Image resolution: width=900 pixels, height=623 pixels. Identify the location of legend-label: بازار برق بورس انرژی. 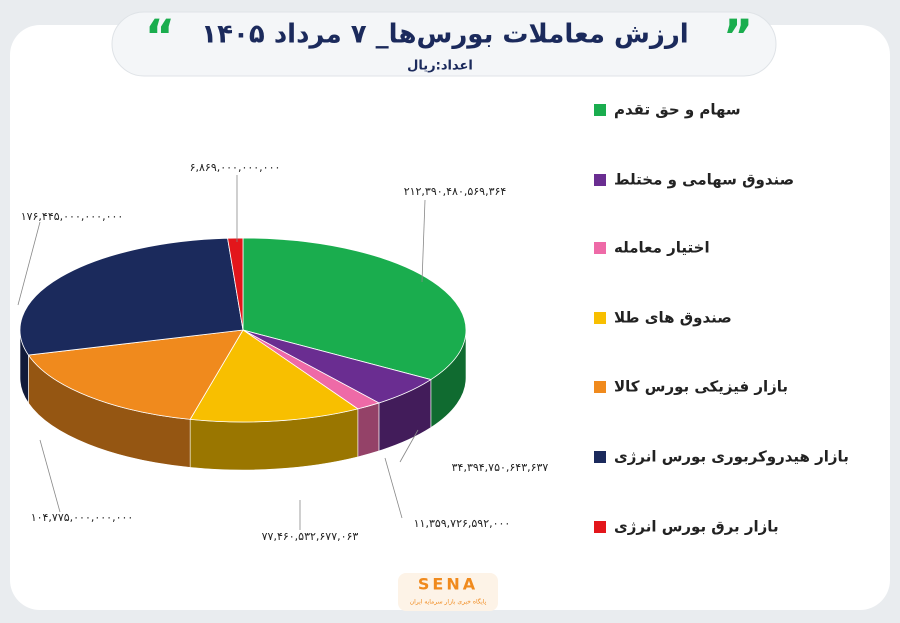
(696, 527).